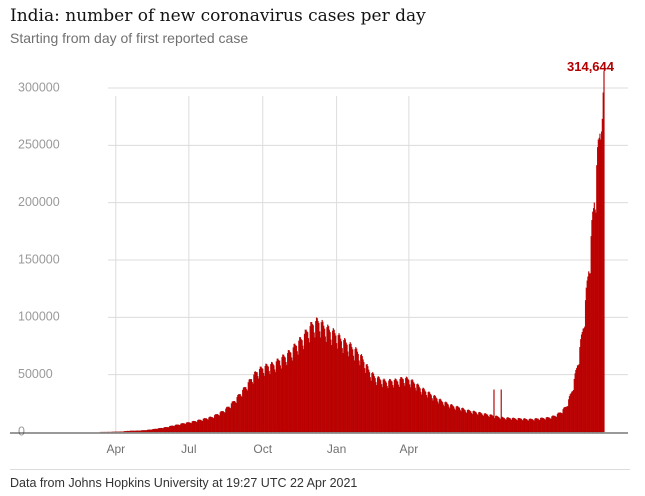 Image resolution: width=645 pixels, height=496 pixels. I want to click on peak-callout: 314,644, so click(591, 67).